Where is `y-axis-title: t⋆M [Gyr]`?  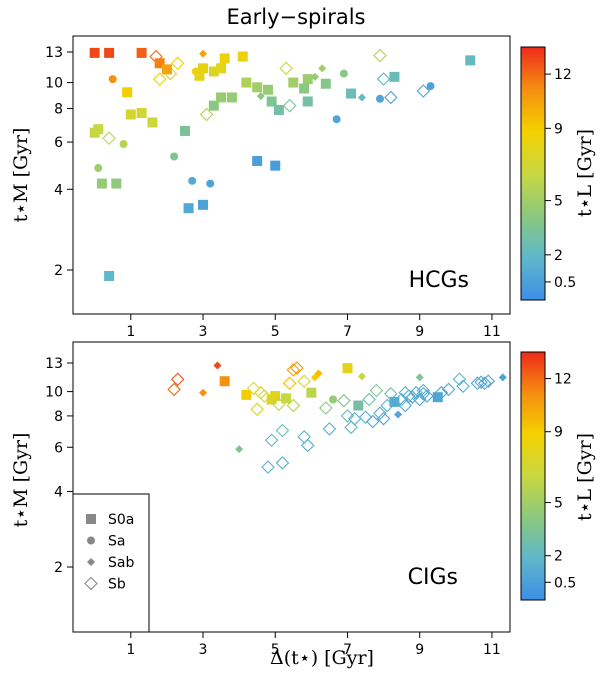
y-axis-title: t⋆M [Gyr] is located at coordinates (21, 480).